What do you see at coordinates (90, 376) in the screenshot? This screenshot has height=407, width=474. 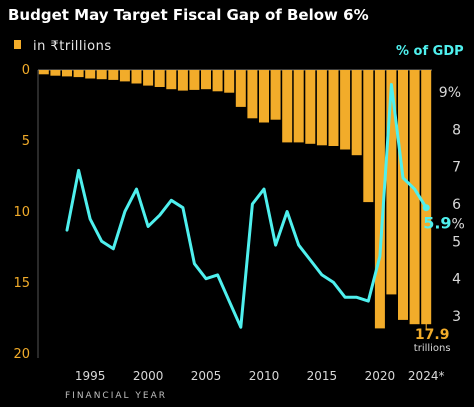 I see `x-tick-1995: 1995` at bounding box center [90, 376].